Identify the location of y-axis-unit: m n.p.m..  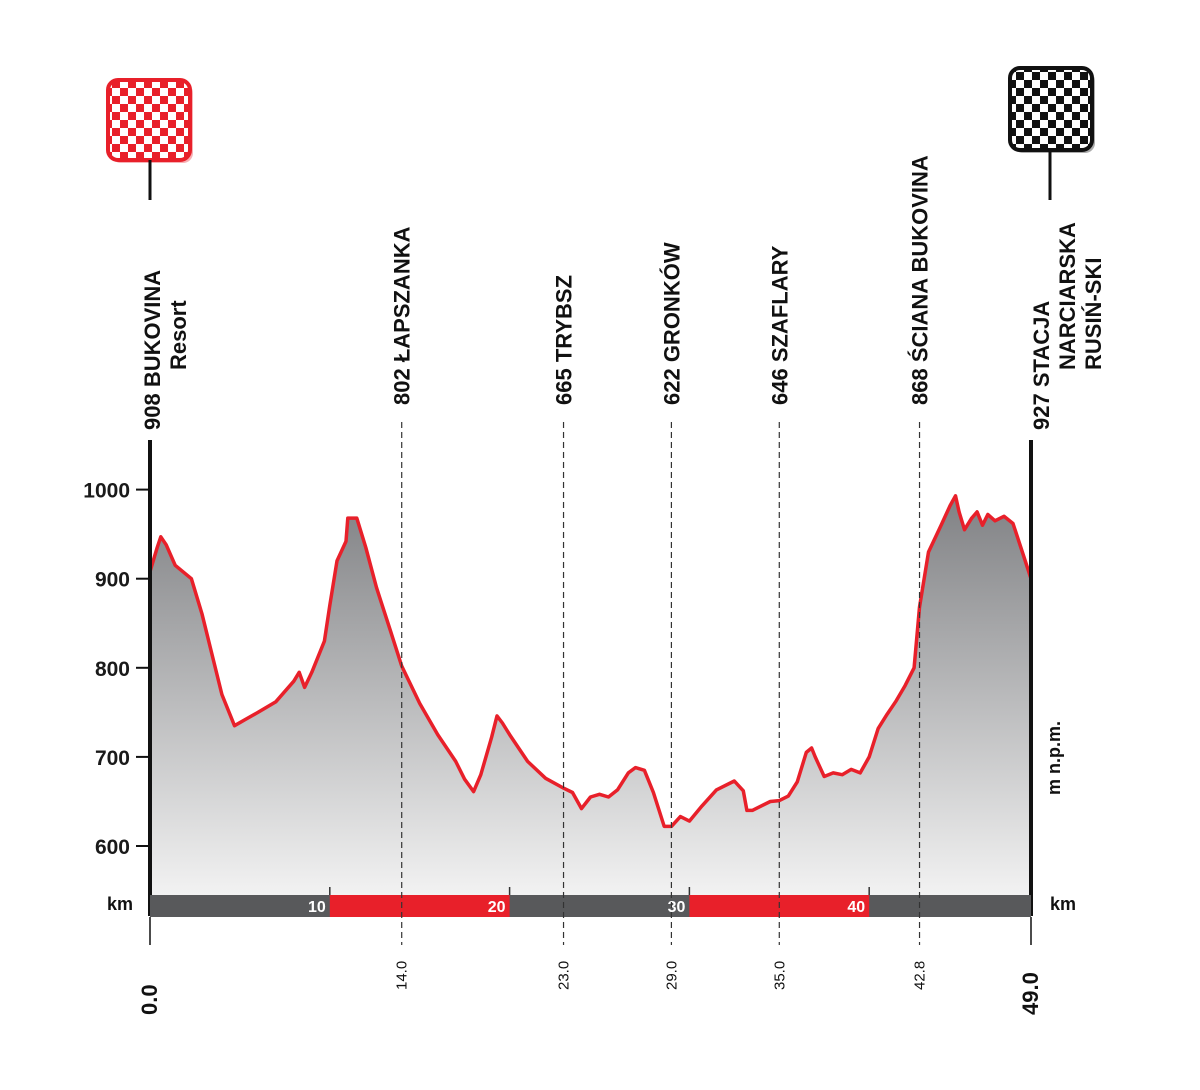
(1054, 758).